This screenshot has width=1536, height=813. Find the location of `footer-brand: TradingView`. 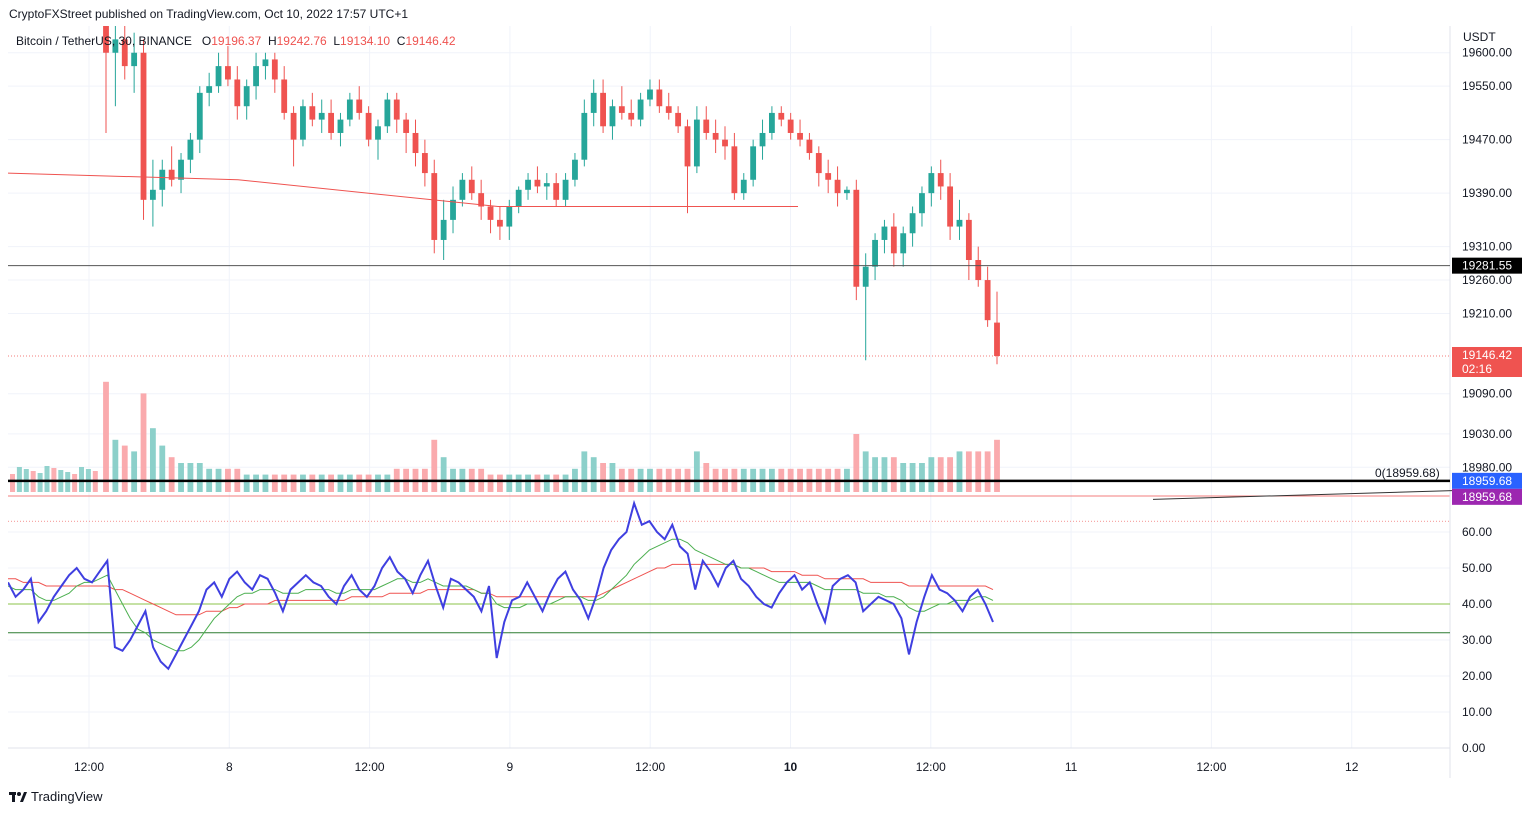

footer-brand: TradingView is located at coordinates (56, 796).